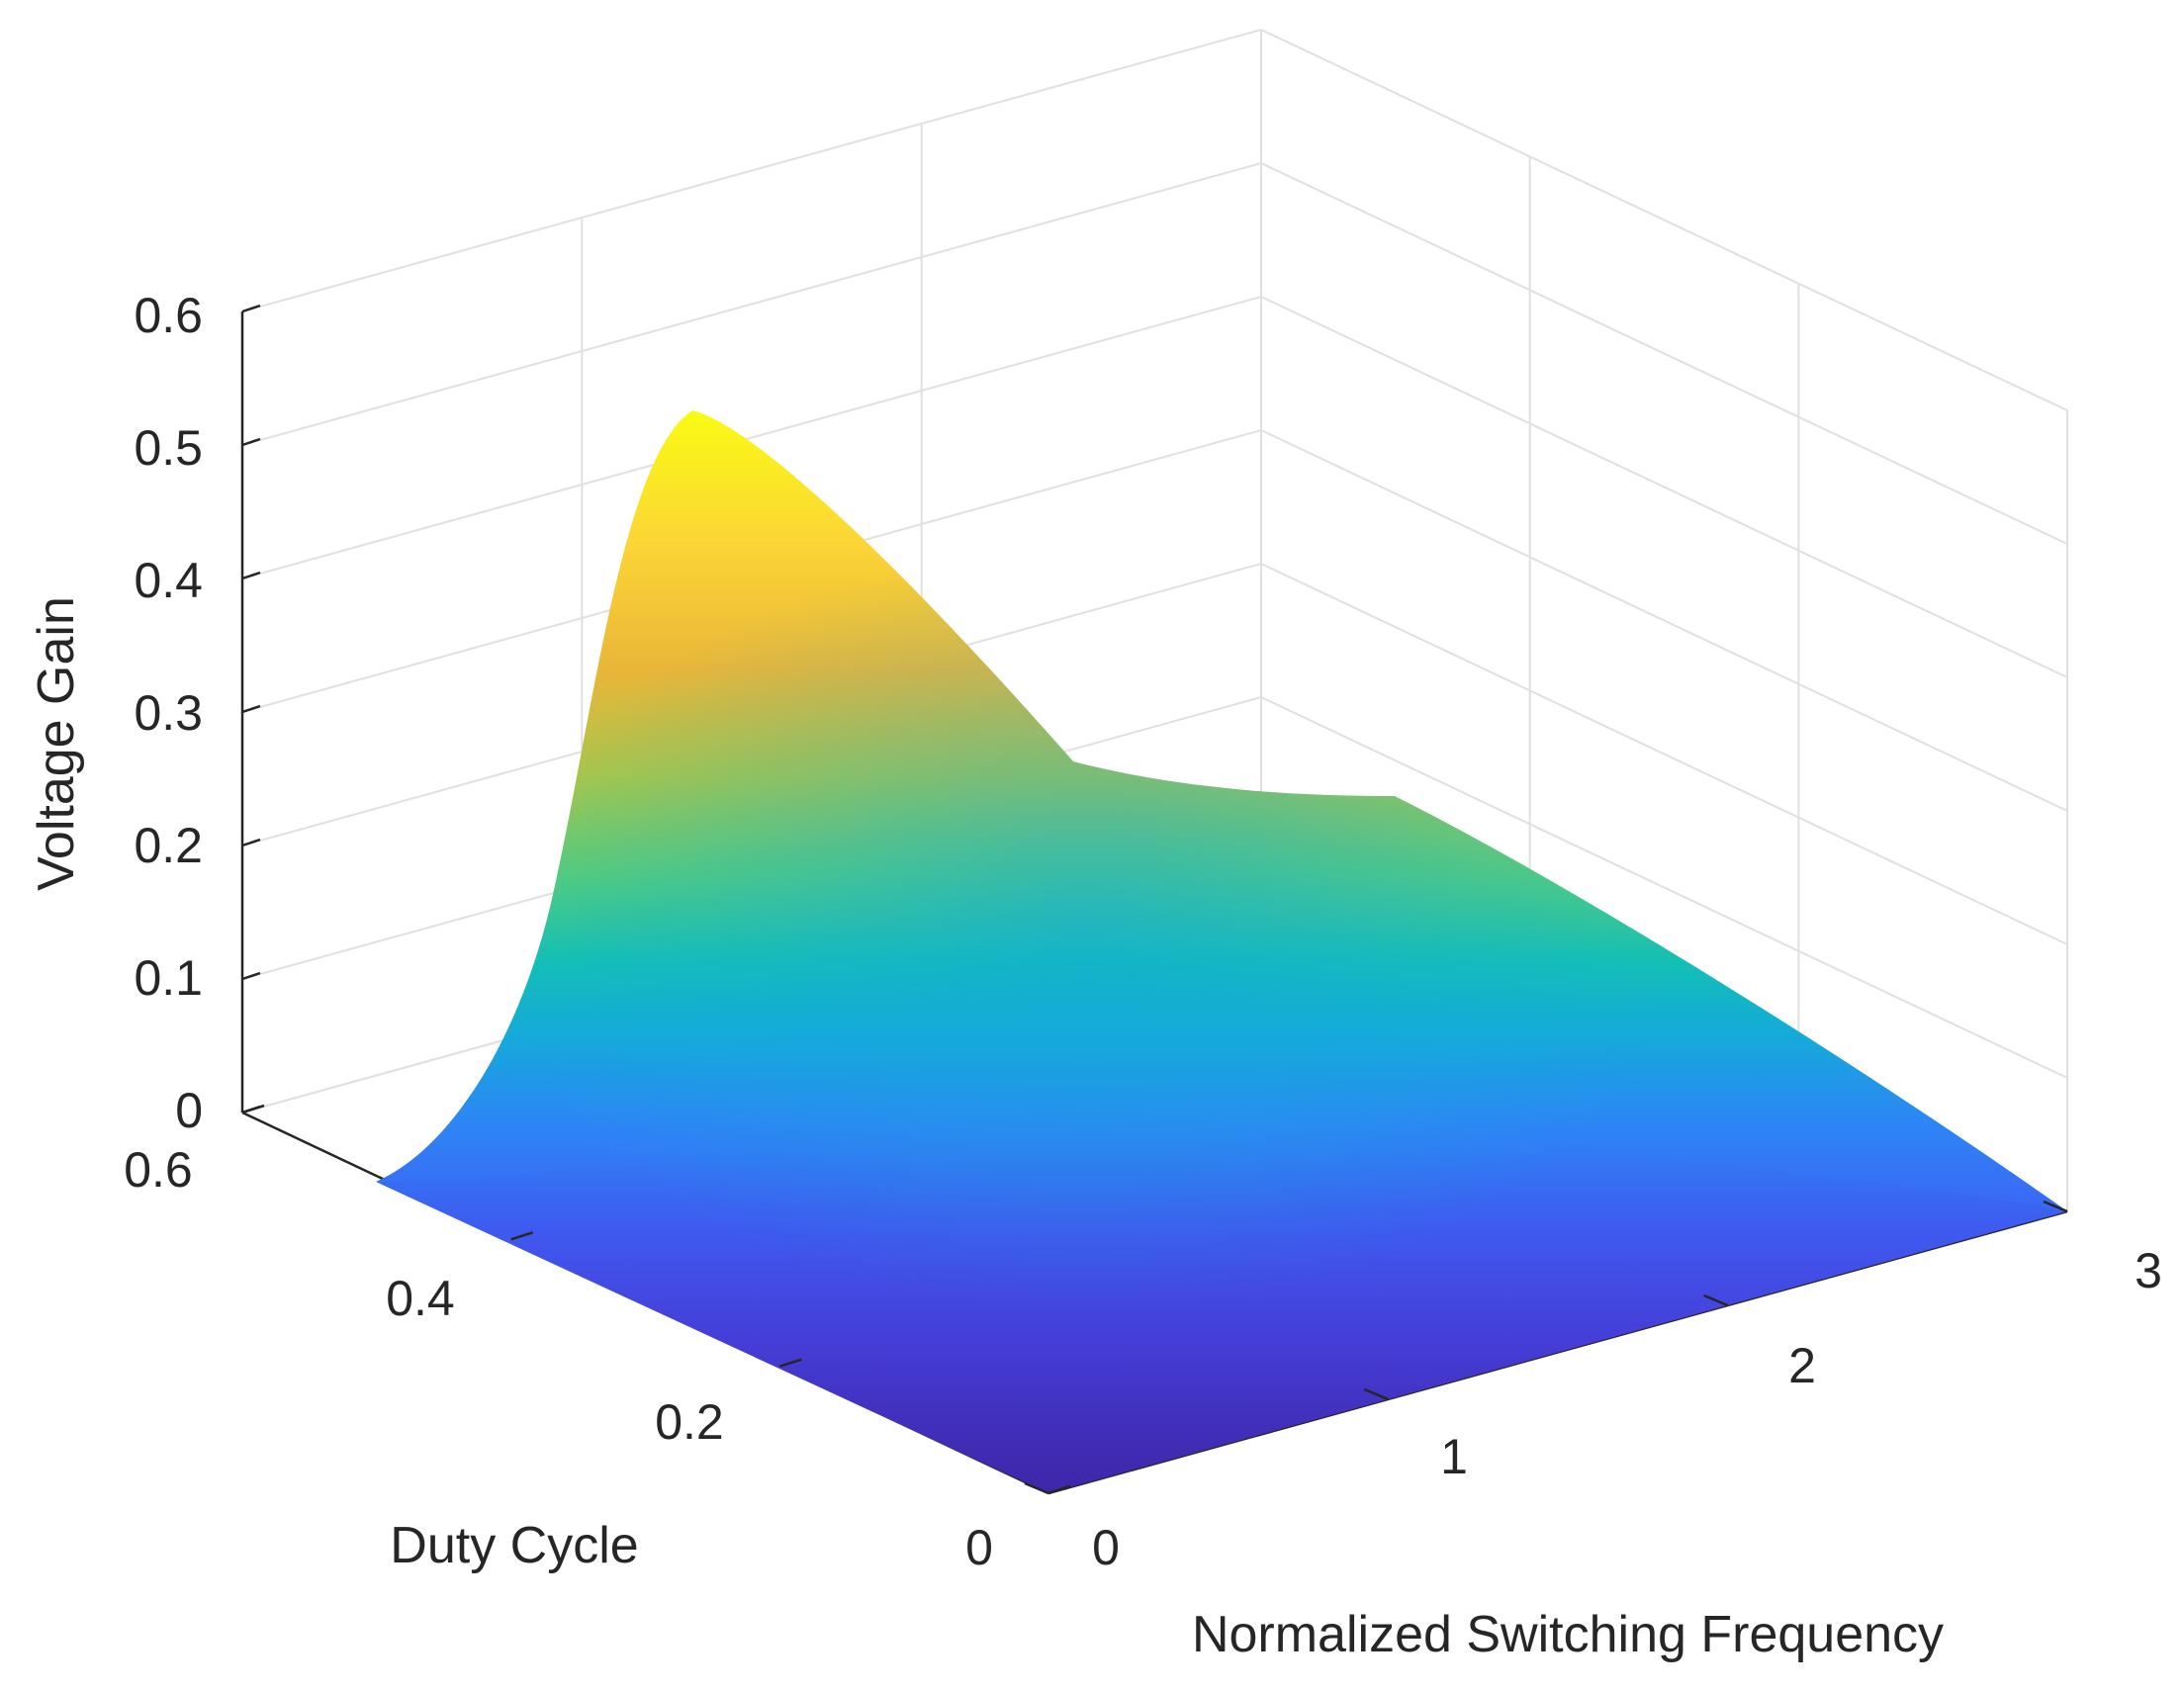  Describe the element at coordinates (168, 978) in the screenshot. I see `z-tick-label: 0.1` at that location.